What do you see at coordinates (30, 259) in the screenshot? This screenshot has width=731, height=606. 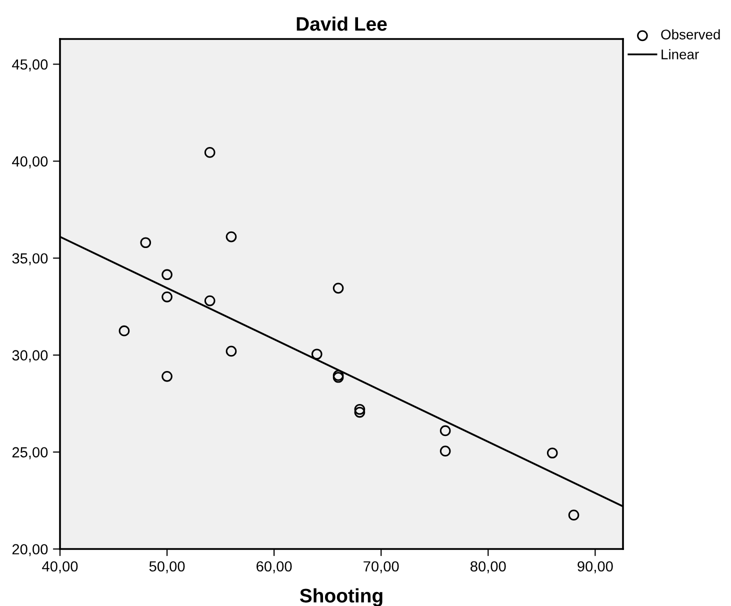 I see `y-tick-label: 35,00` at bounding box center [30, 259].